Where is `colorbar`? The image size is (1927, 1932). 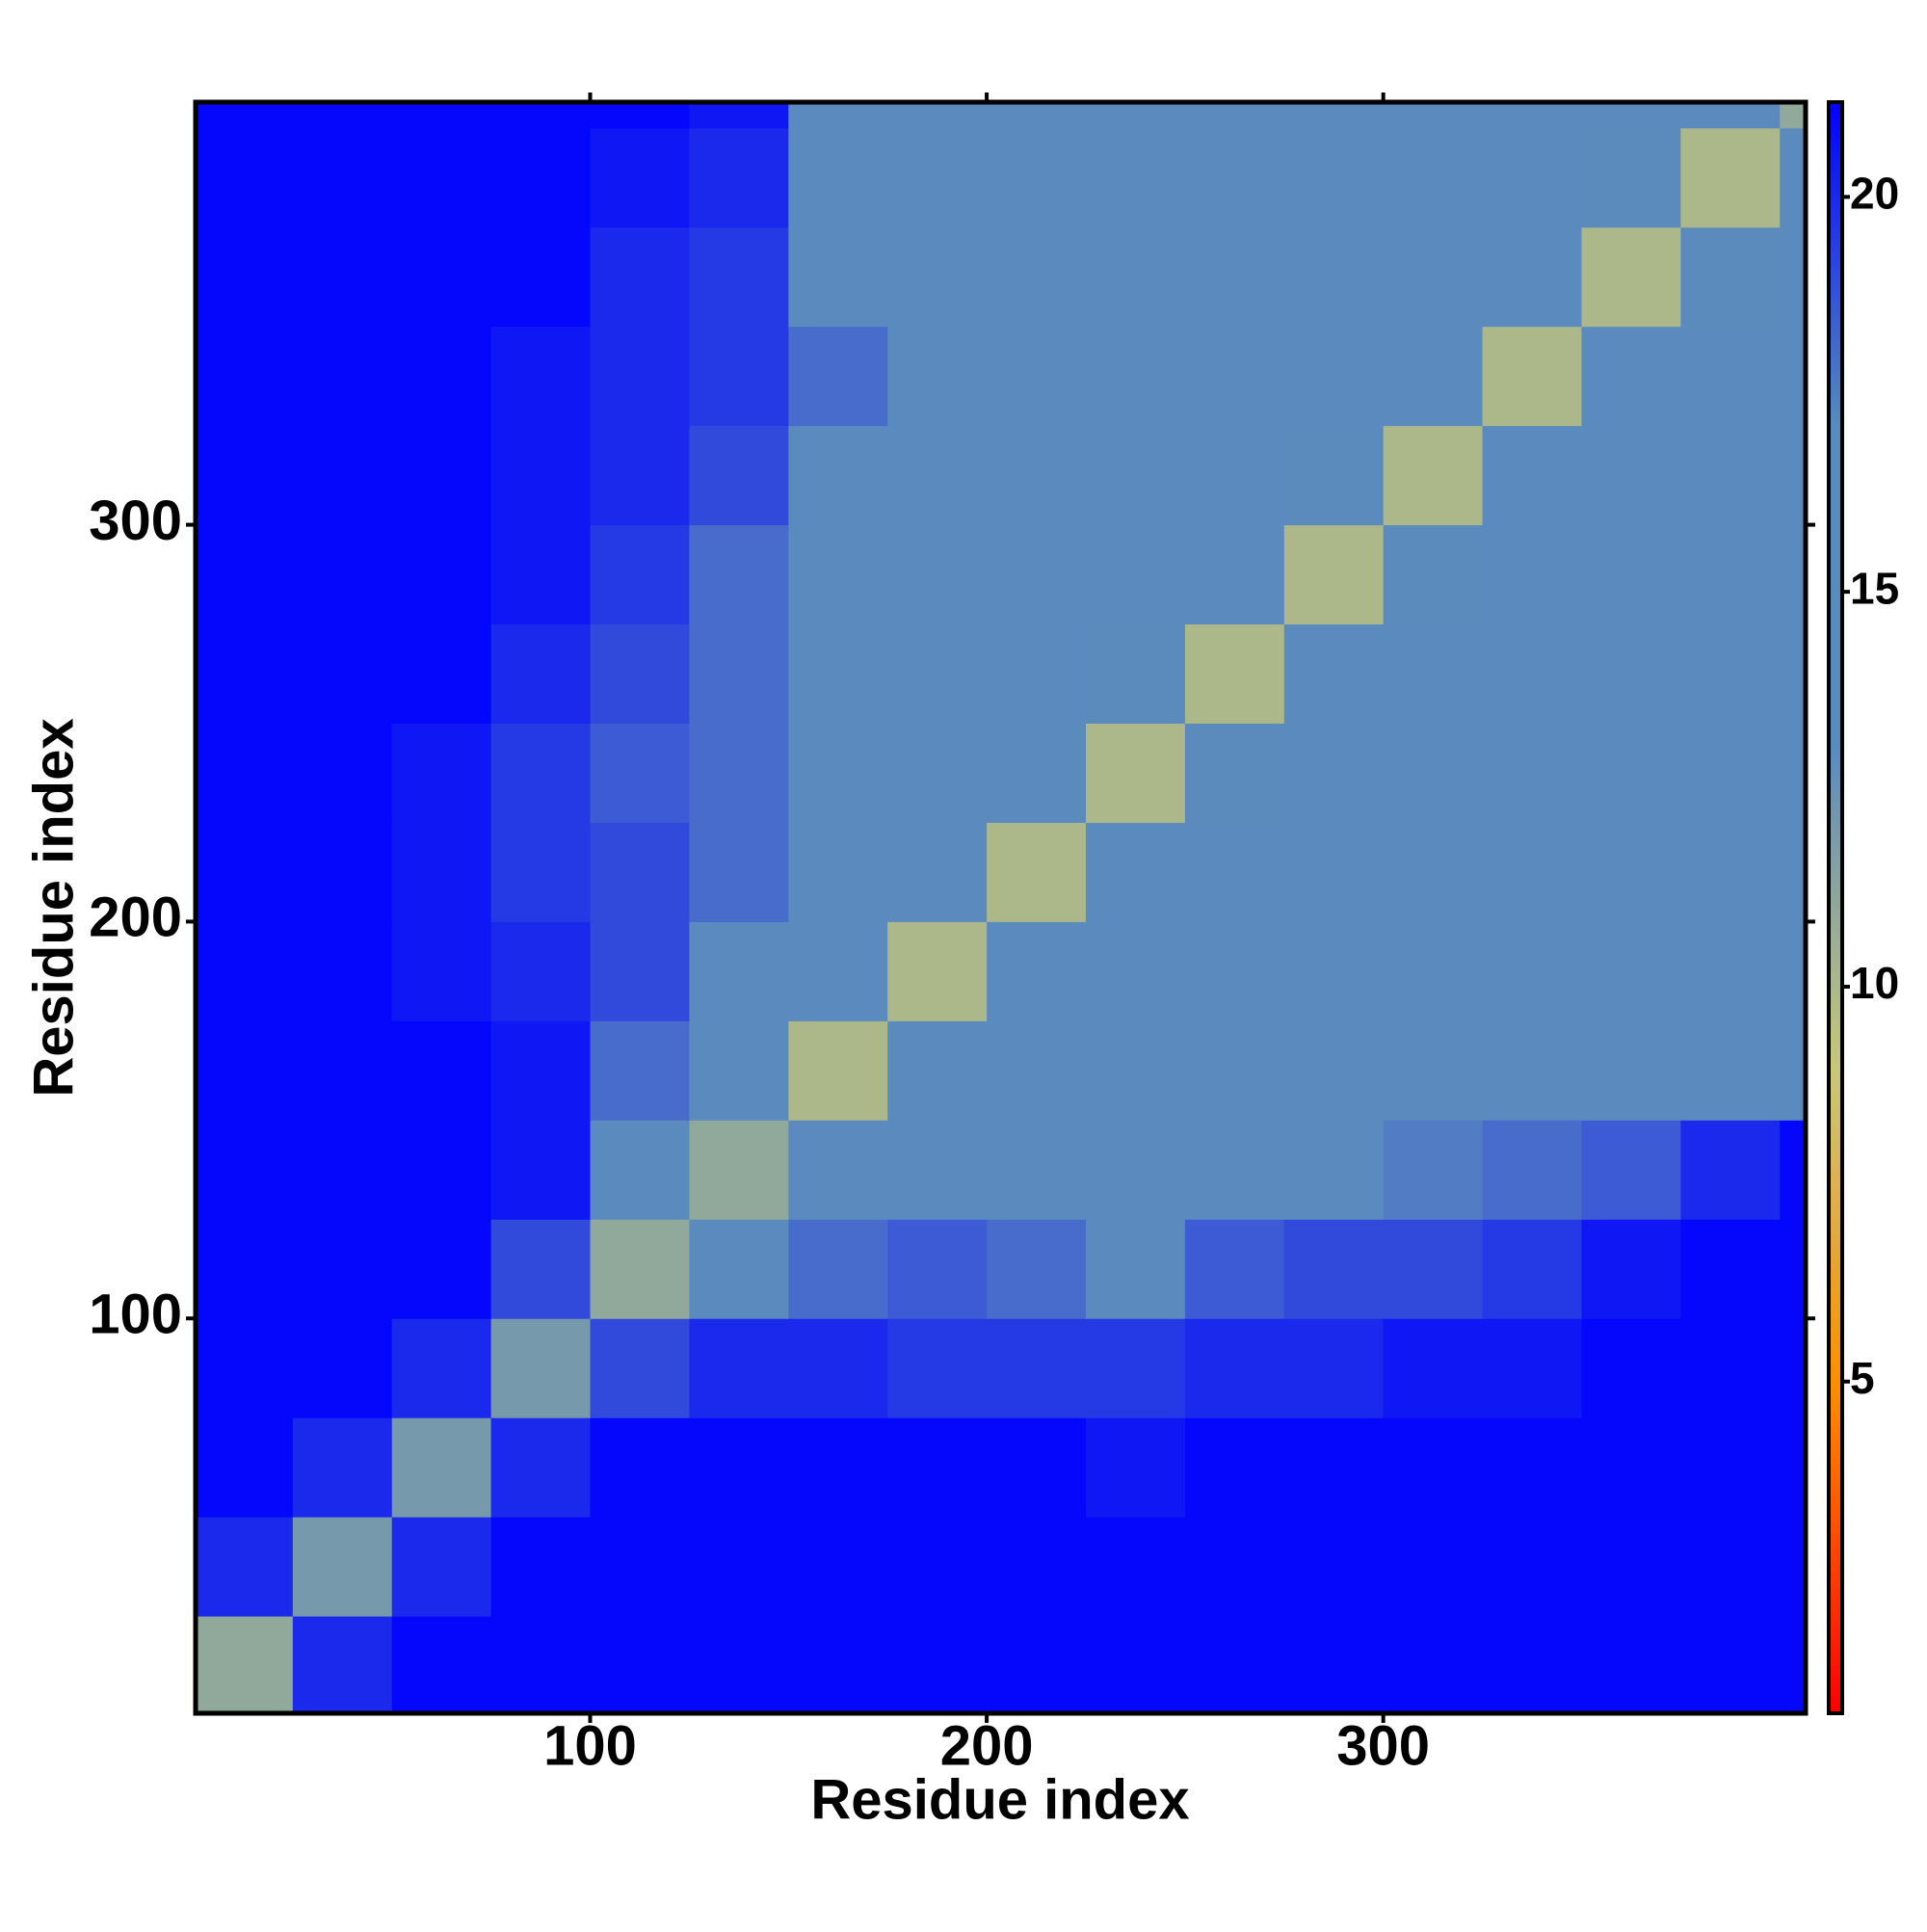
colorbar is located at coordinates (1835, 907).